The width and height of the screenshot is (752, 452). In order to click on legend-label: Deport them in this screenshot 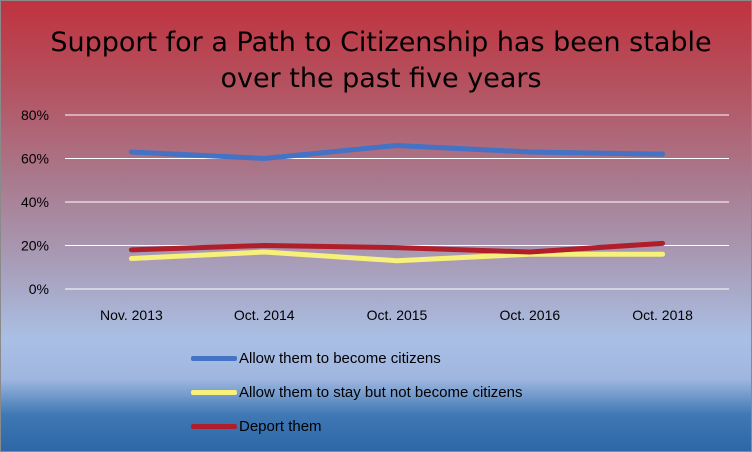, I will do `click(280, 426)`.